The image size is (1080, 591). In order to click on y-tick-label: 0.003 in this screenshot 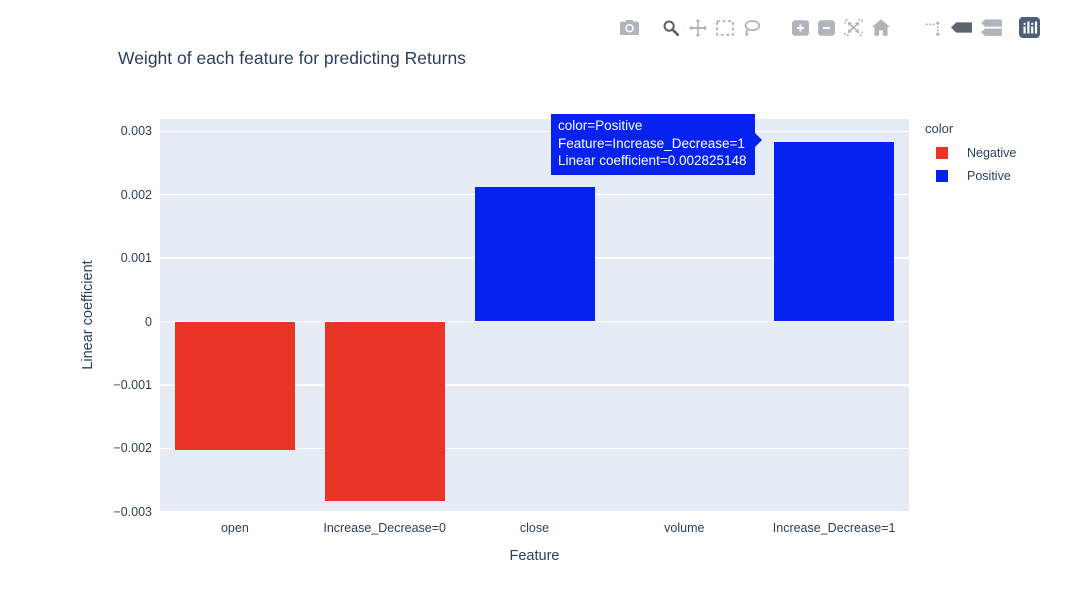, I will do `click(136, 131)`.